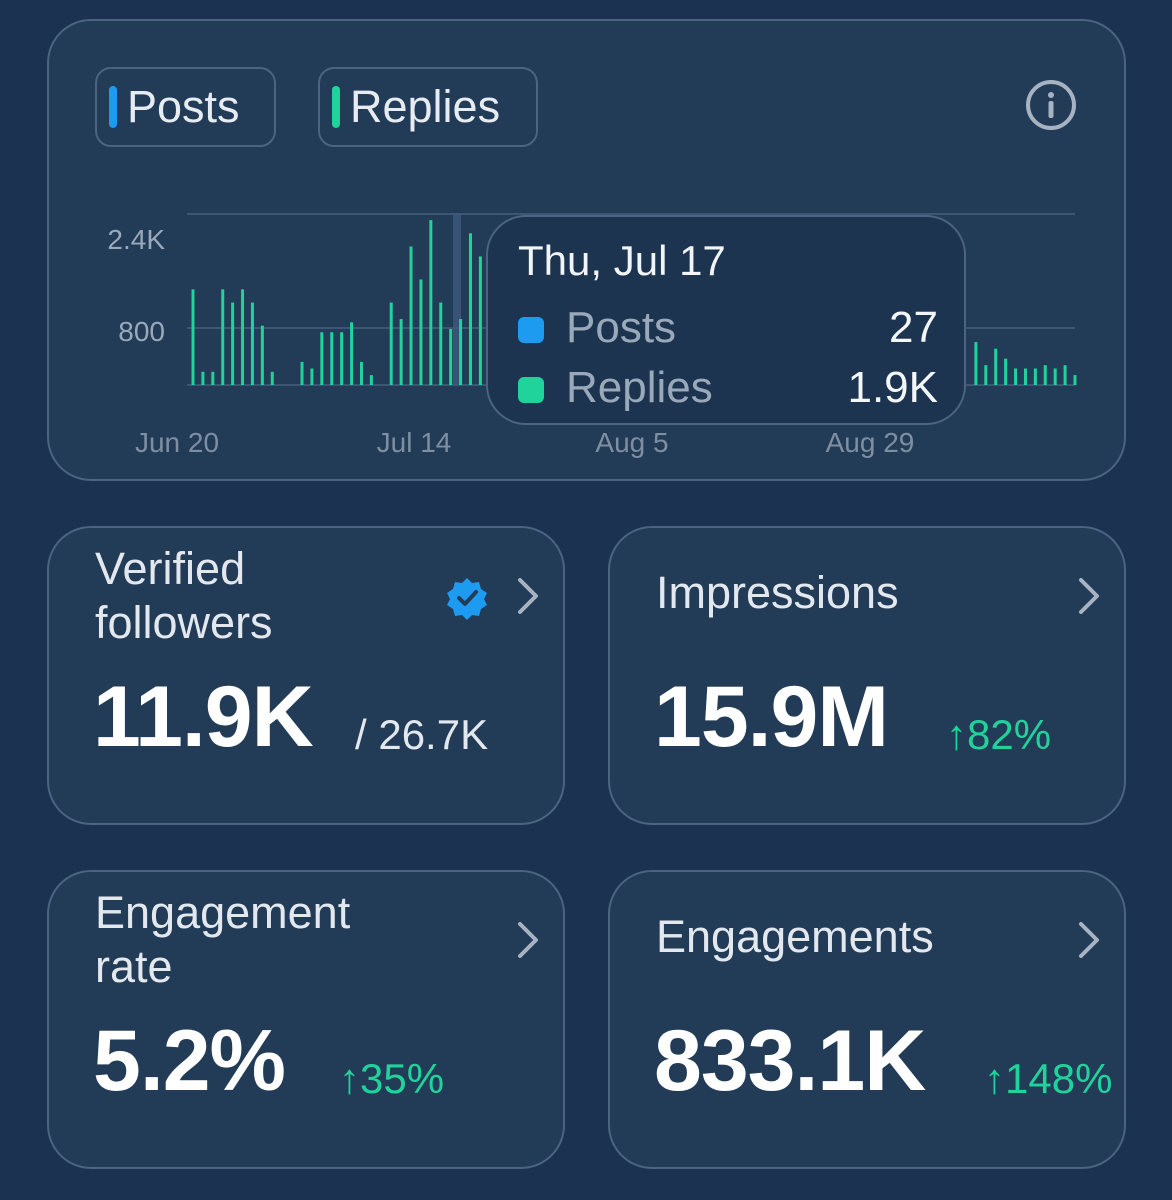 This screenshot has width=1172, height=1200. Describe the element at coordinates (631, 442) in the screenshot. I see `x-tick-label: Aug 5` at that location.